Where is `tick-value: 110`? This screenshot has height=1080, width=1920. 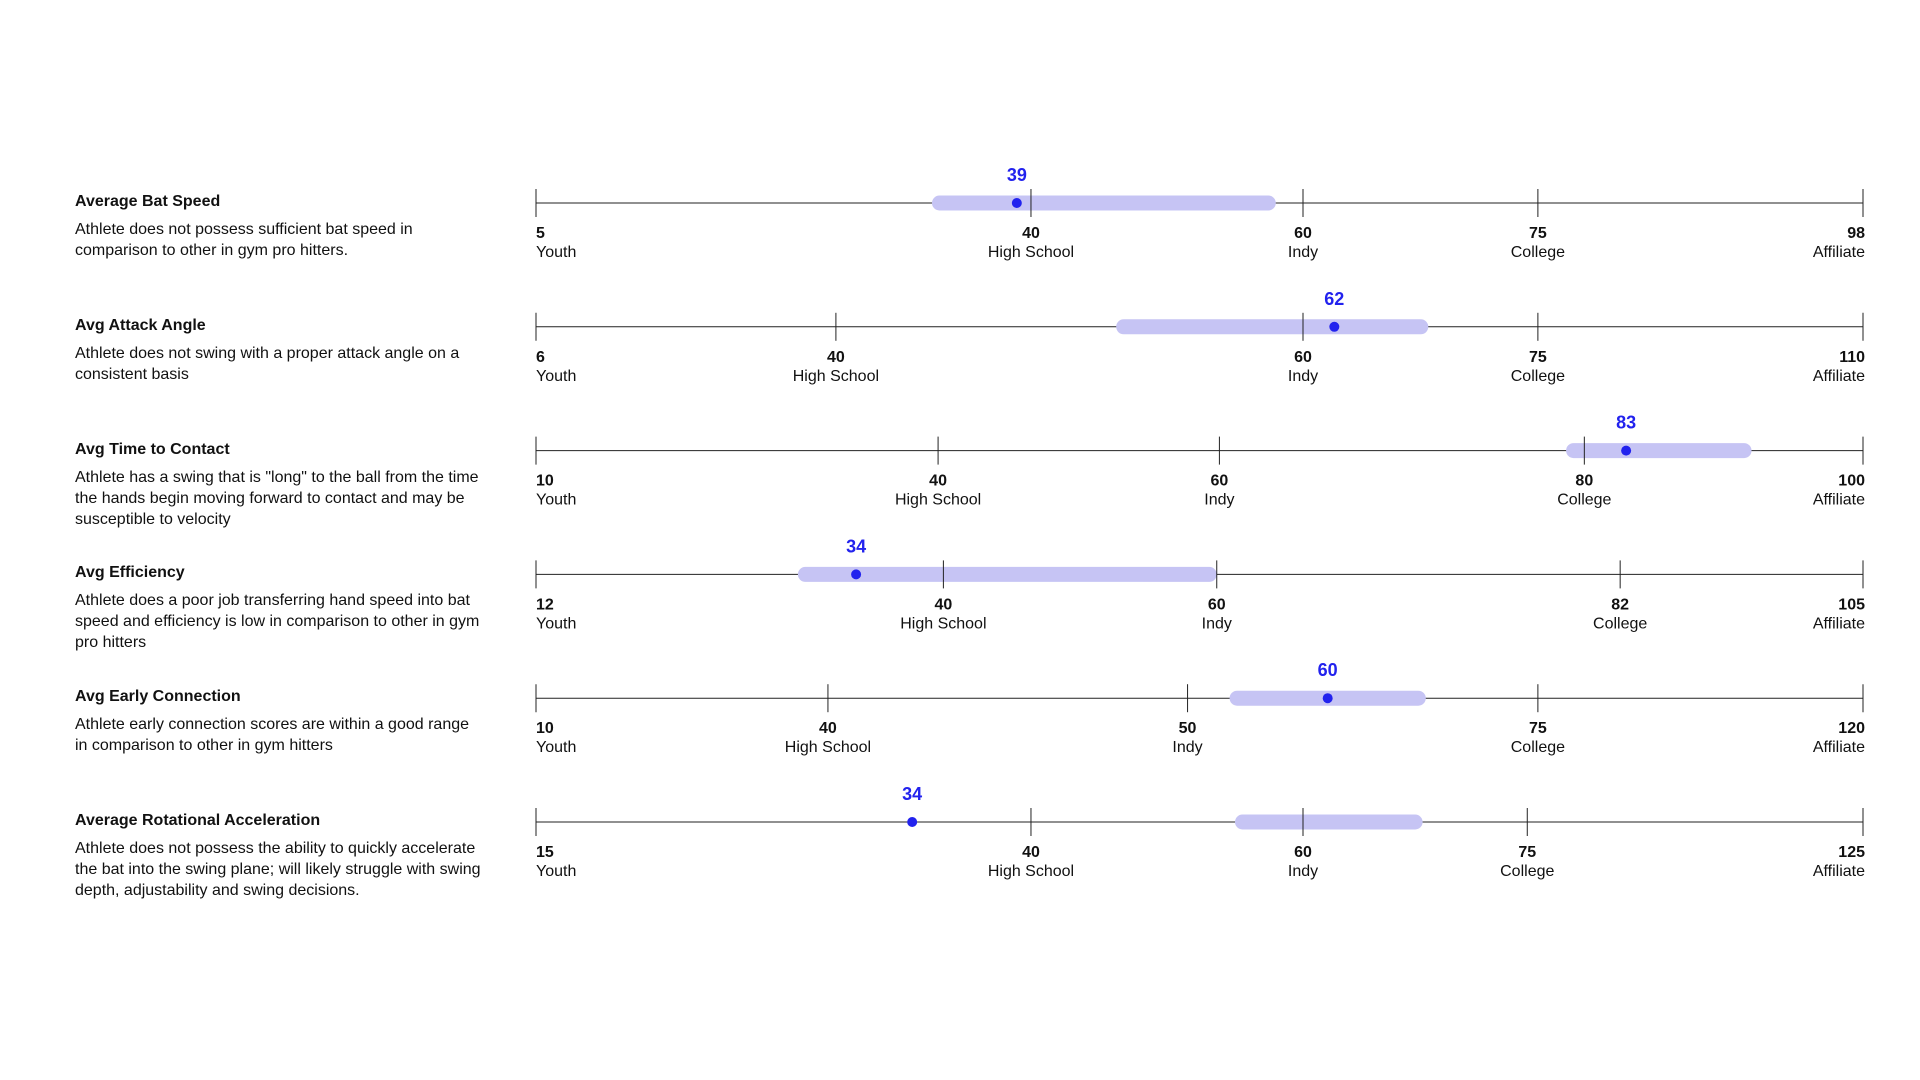 tick-value: 110 is located at coordinates (1852, 357).